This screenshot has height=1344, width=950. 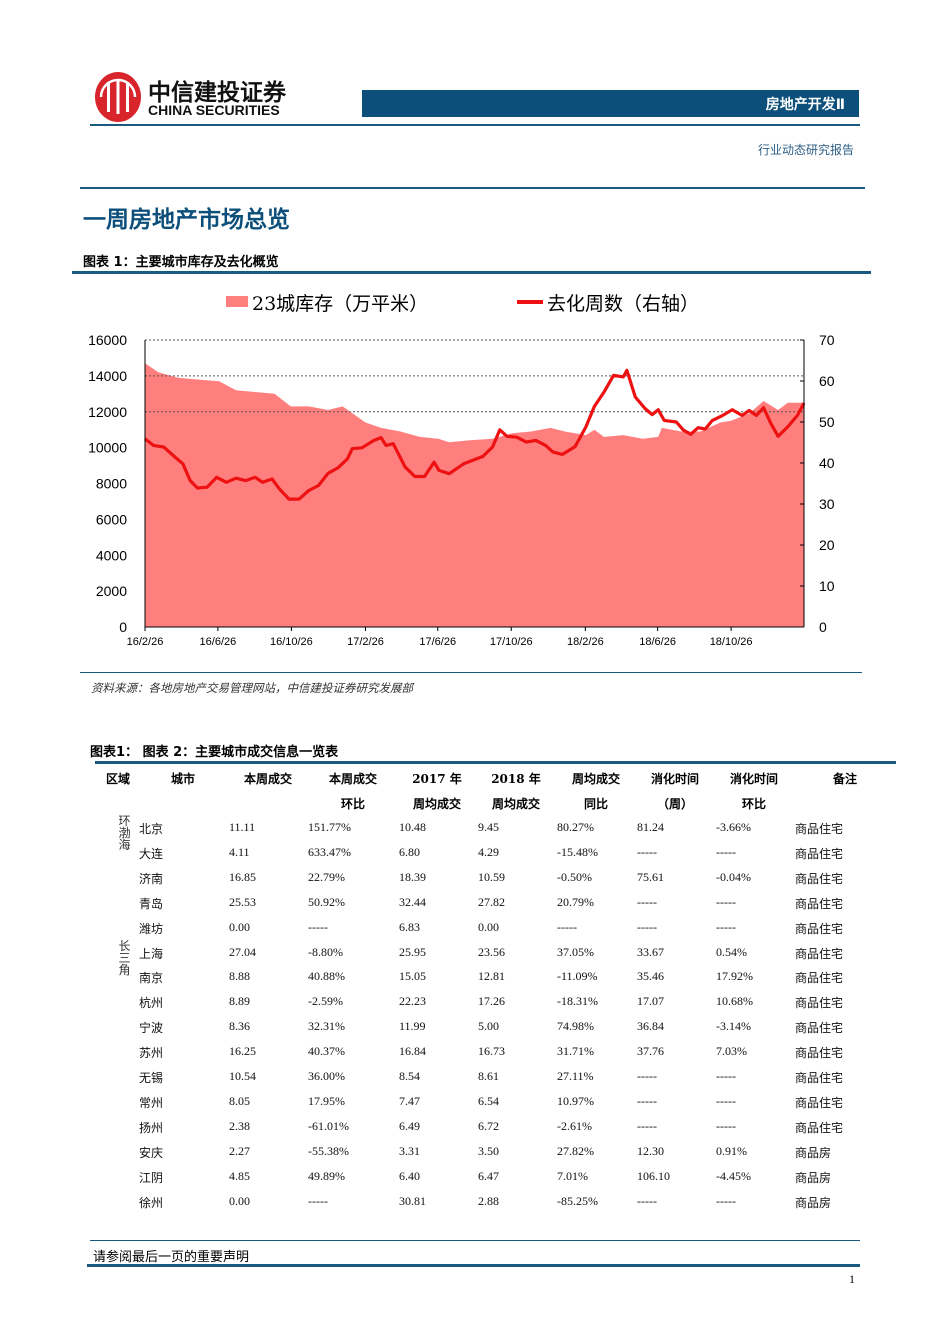 I want to click on table-cell: 20.79%, so click(x=575, y=901).